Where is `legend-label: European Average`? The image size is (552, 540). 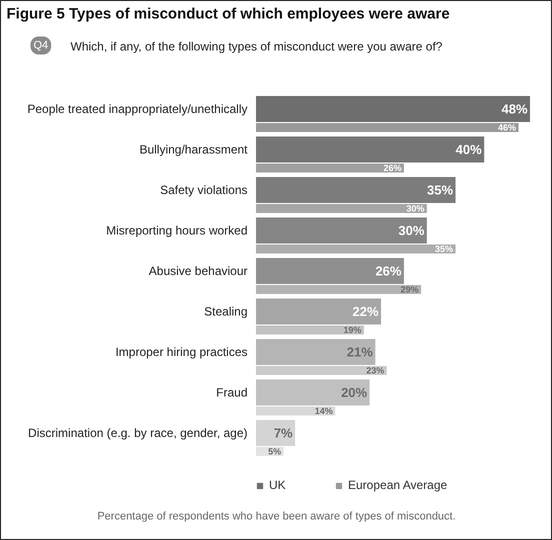 legend-label: European Average is located at coordinates (398, 485).